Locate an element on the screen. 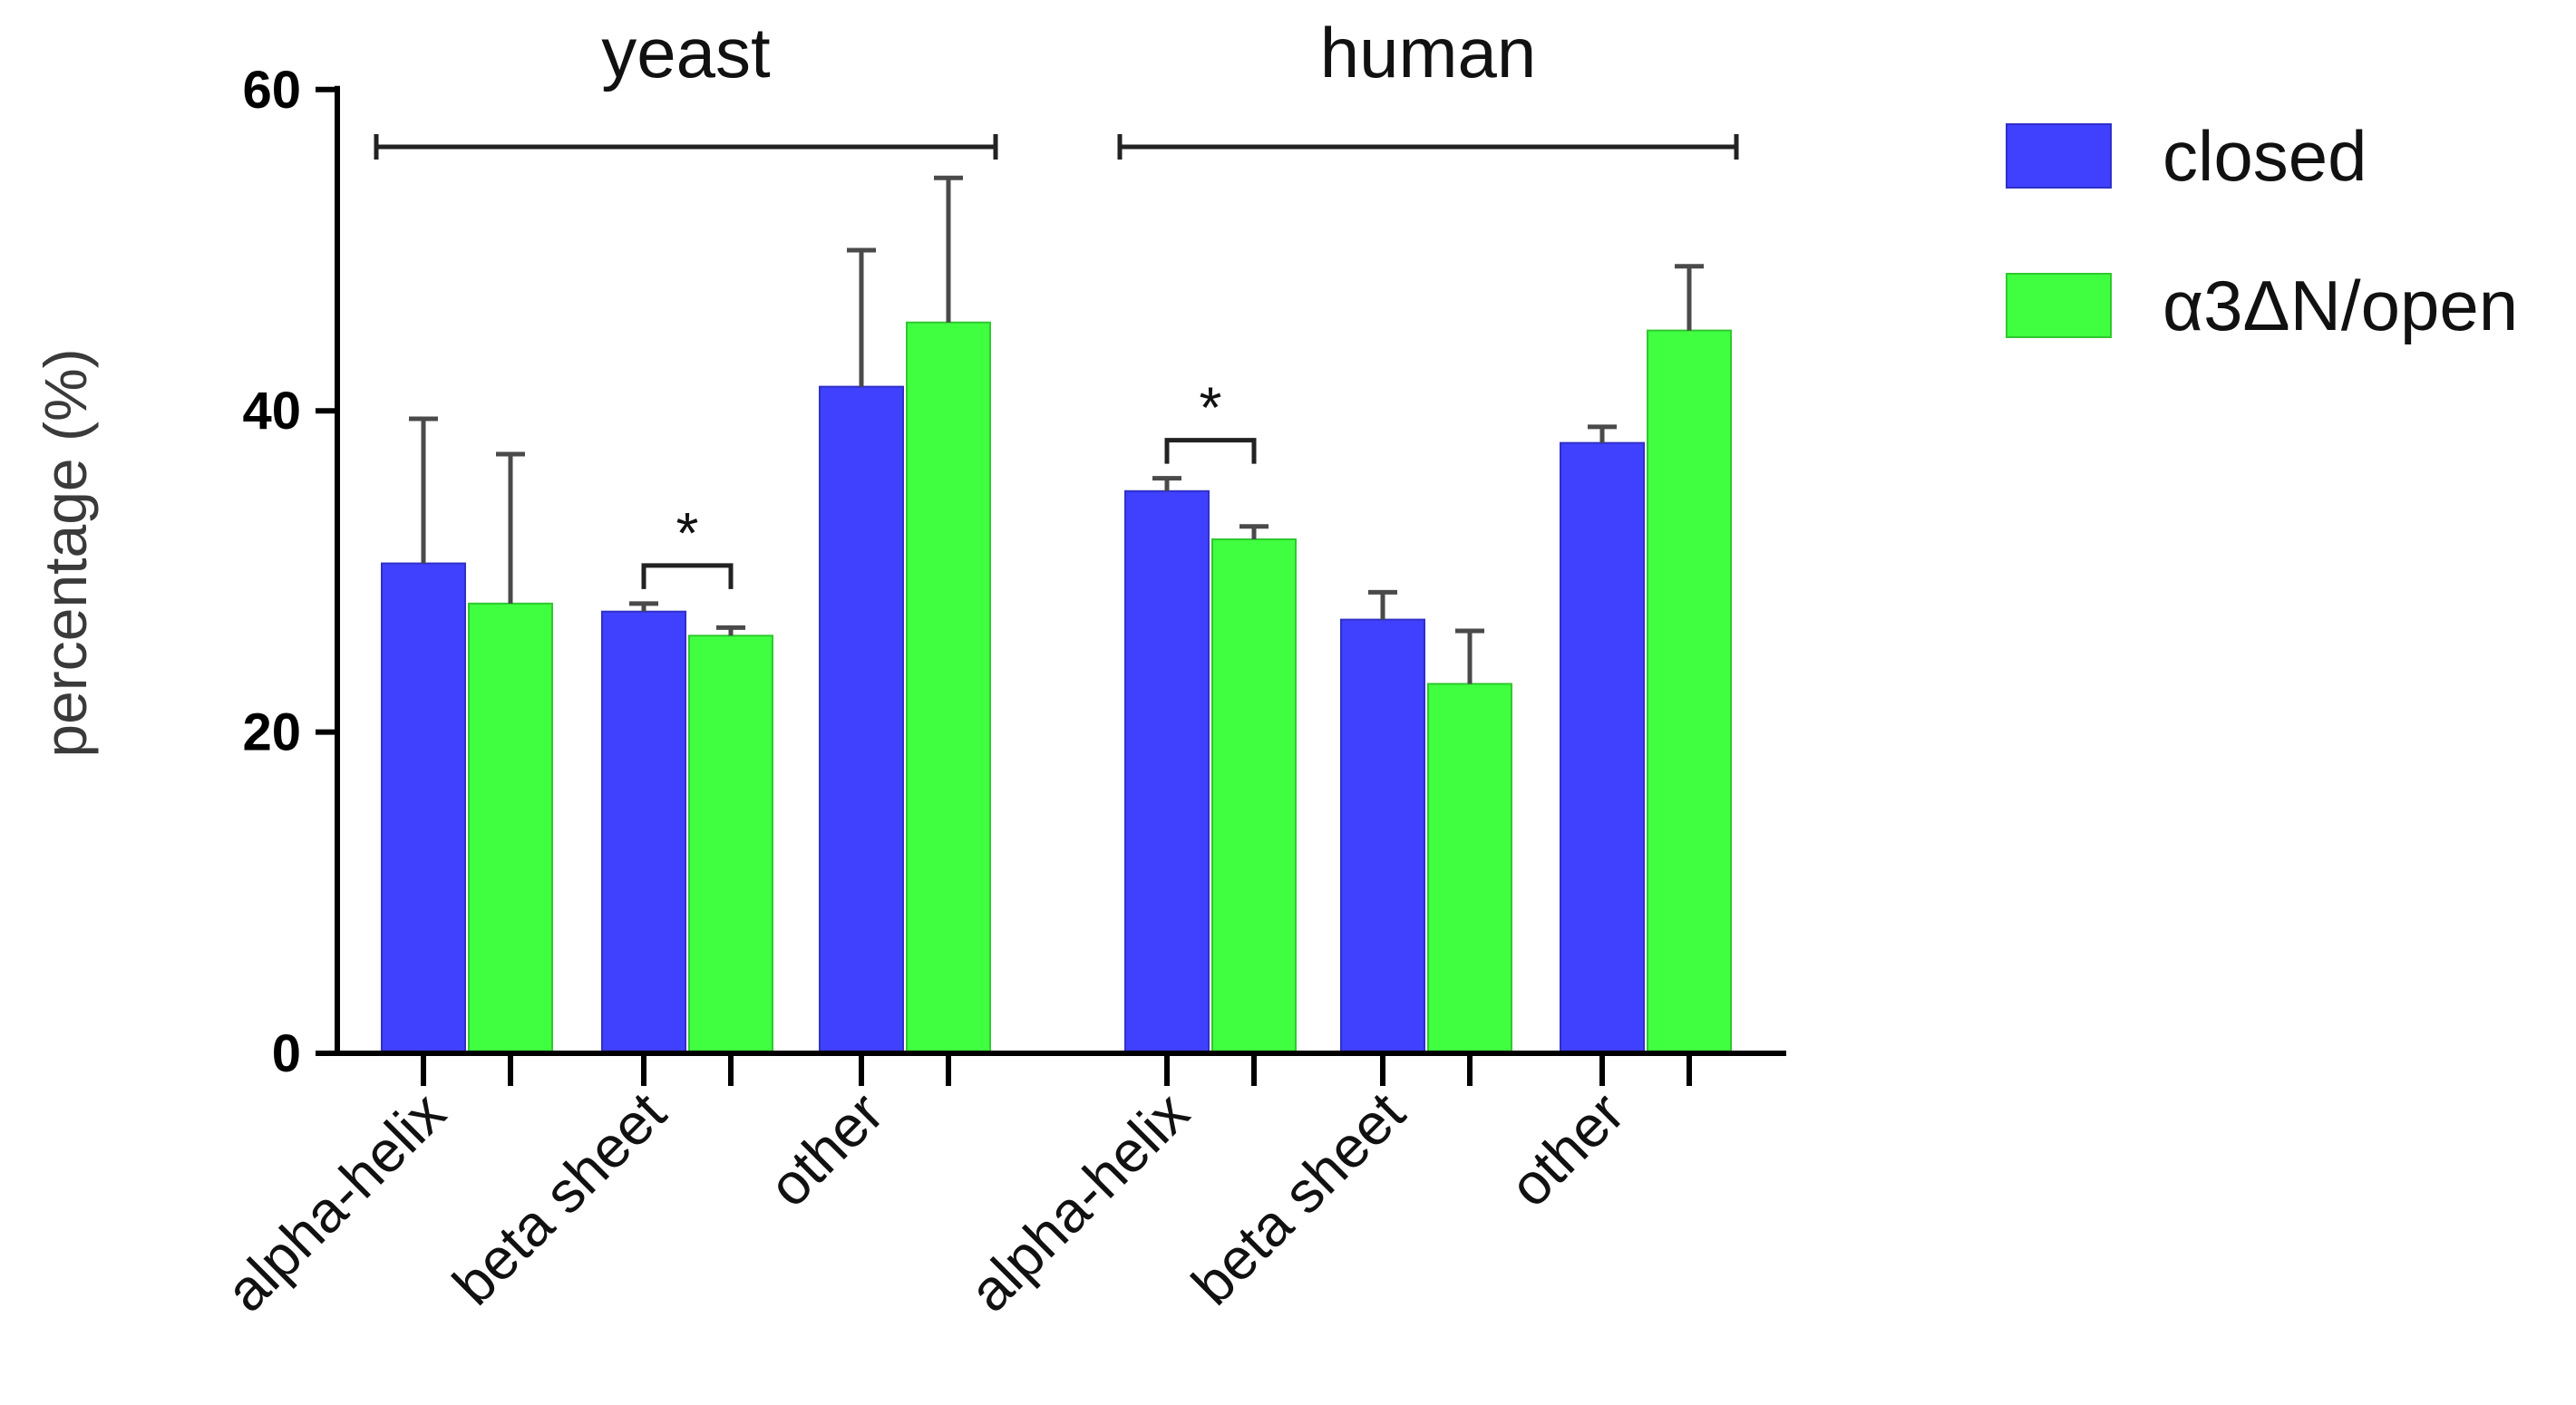  y-tick-label-60: 60 is located at coordinates (271, 90).